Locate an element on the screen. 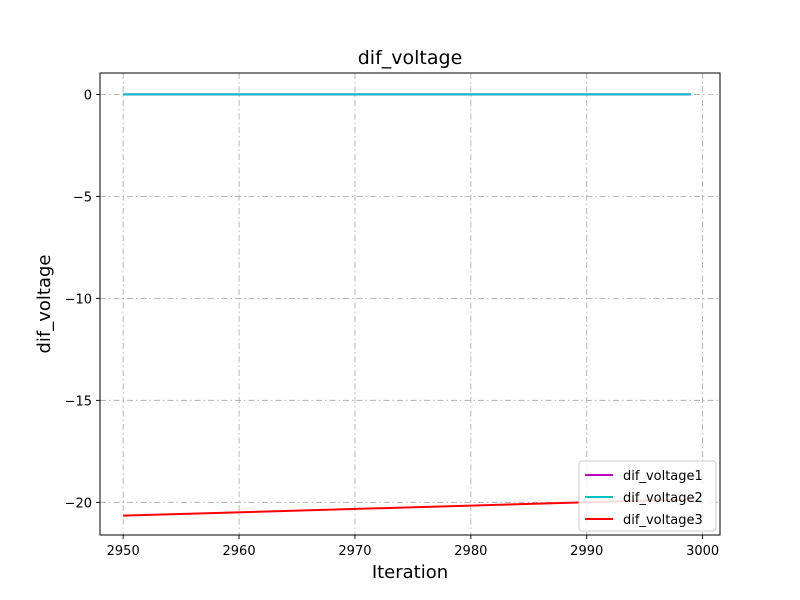  y-tick-label: −20 is located at coordinates (78, 503).